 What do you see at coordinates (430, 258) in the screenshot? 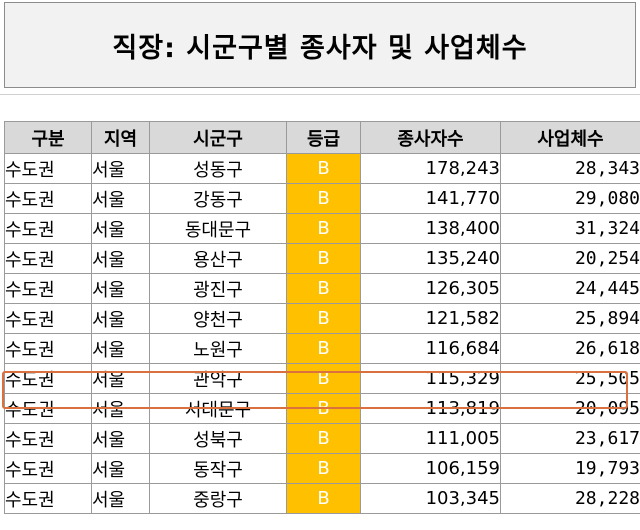
I see `workers-cell: 135,240` at bounding box center [430, 258].